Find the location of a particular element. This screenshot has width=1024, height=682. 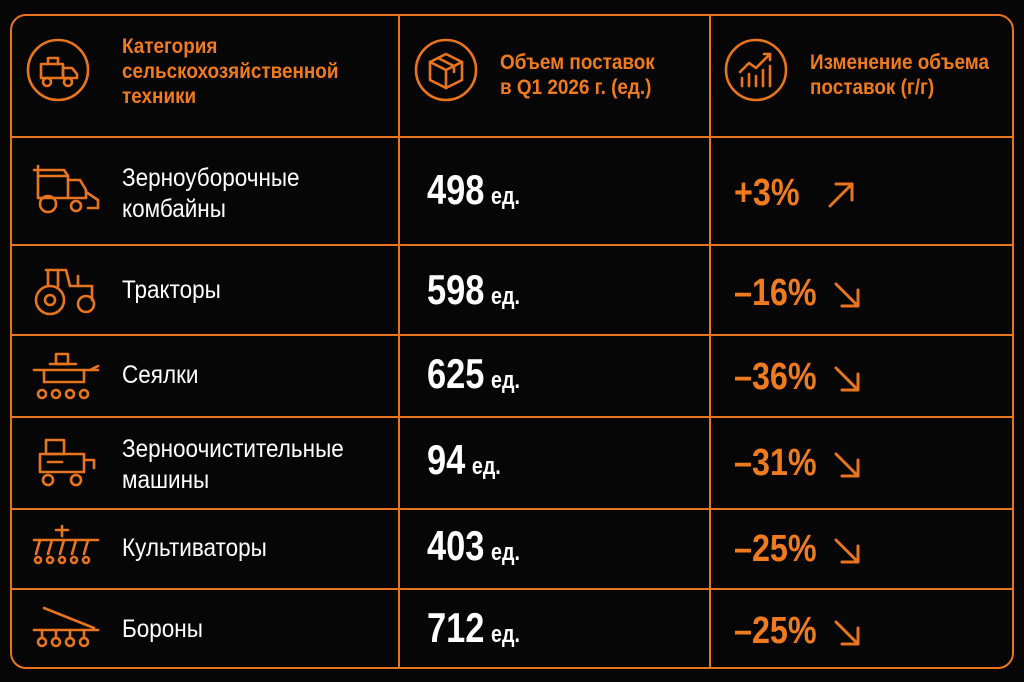

volume-value: 625 ед. is located at coordinates (473, 373).